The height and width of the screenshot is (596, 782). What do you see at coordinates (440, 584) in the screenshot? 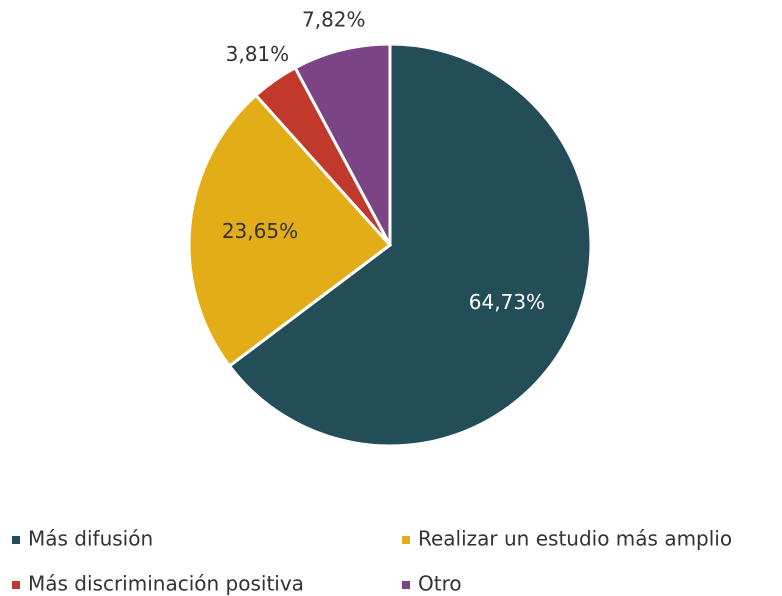
I see `legend-label: Otro` at bounding box center [440, 584].